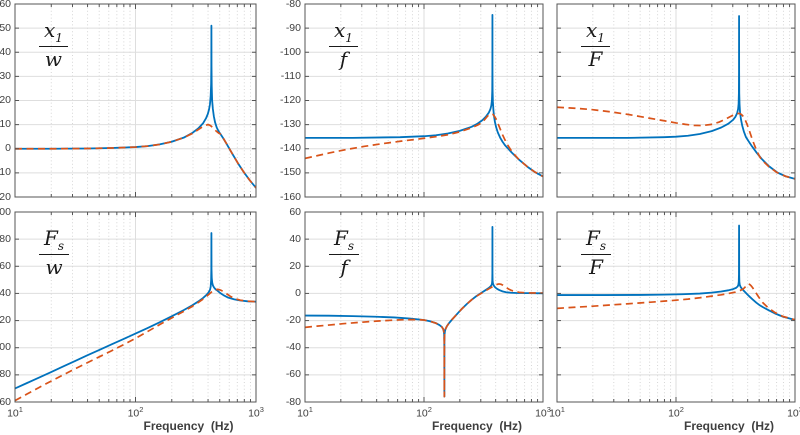  I want to click on subplot-Fs-over-w, so click(135, 307).